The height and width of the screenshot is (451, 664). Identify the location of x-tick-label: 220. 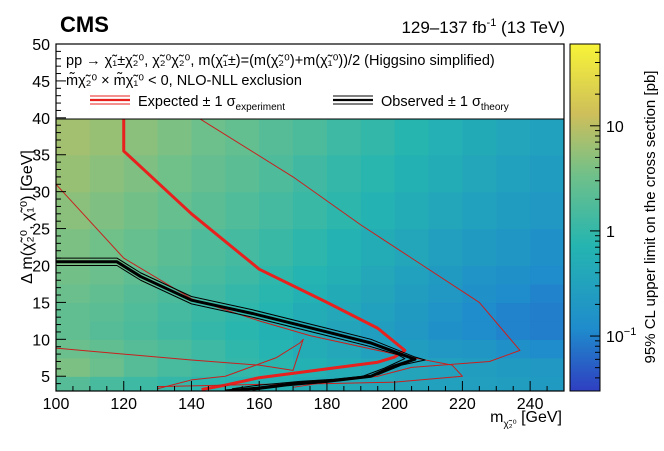
(462, 404).